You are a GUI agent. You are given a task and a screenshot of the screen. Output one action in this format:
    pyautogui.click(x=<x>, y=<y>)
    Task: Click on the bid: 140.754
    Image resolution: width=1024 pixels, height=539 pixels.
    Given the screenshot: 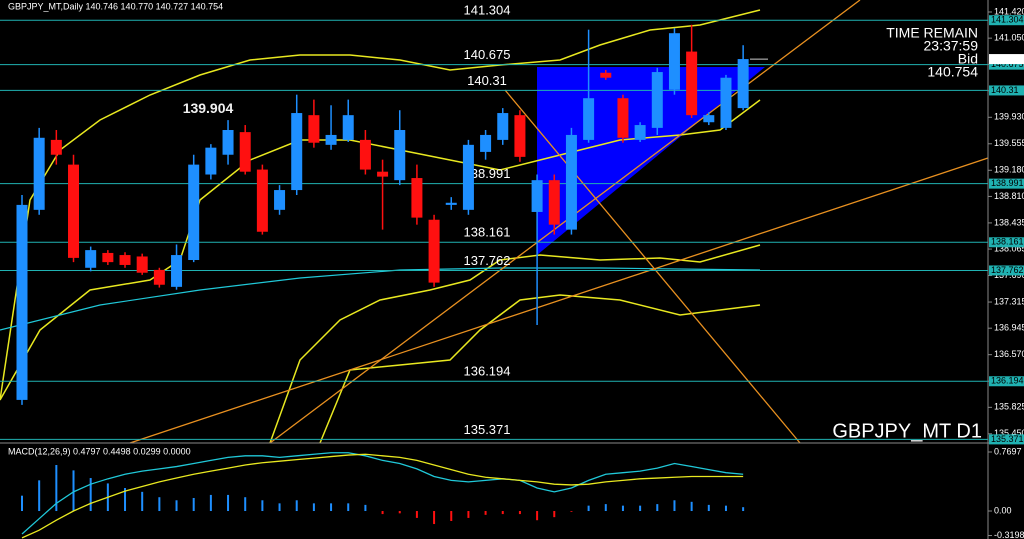 What is the action you would take?
    pyautogui.click(x=952, y=72)
    